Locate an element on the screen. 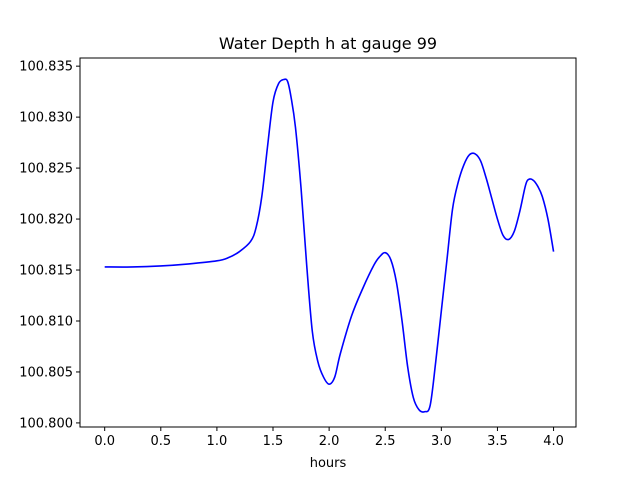 The image size is (640, 480). y-tick-label: 100.835 is located at coordinates (46, 67).